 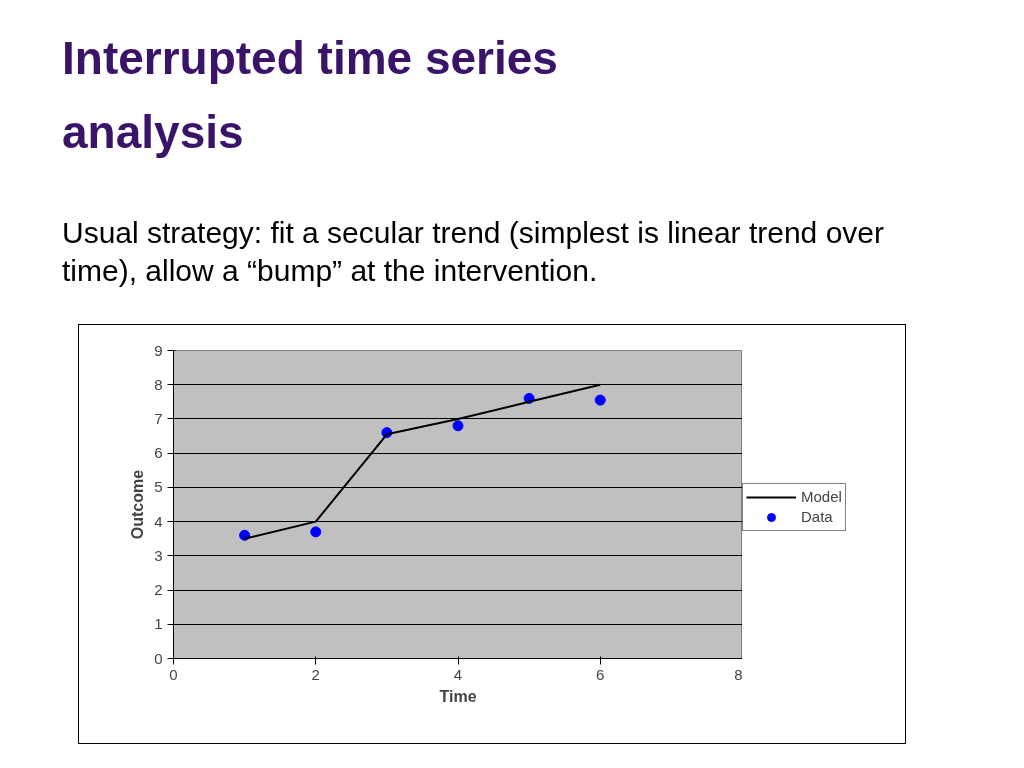 I want to click on y-tick-label: 7, so click(x=158, y=419).